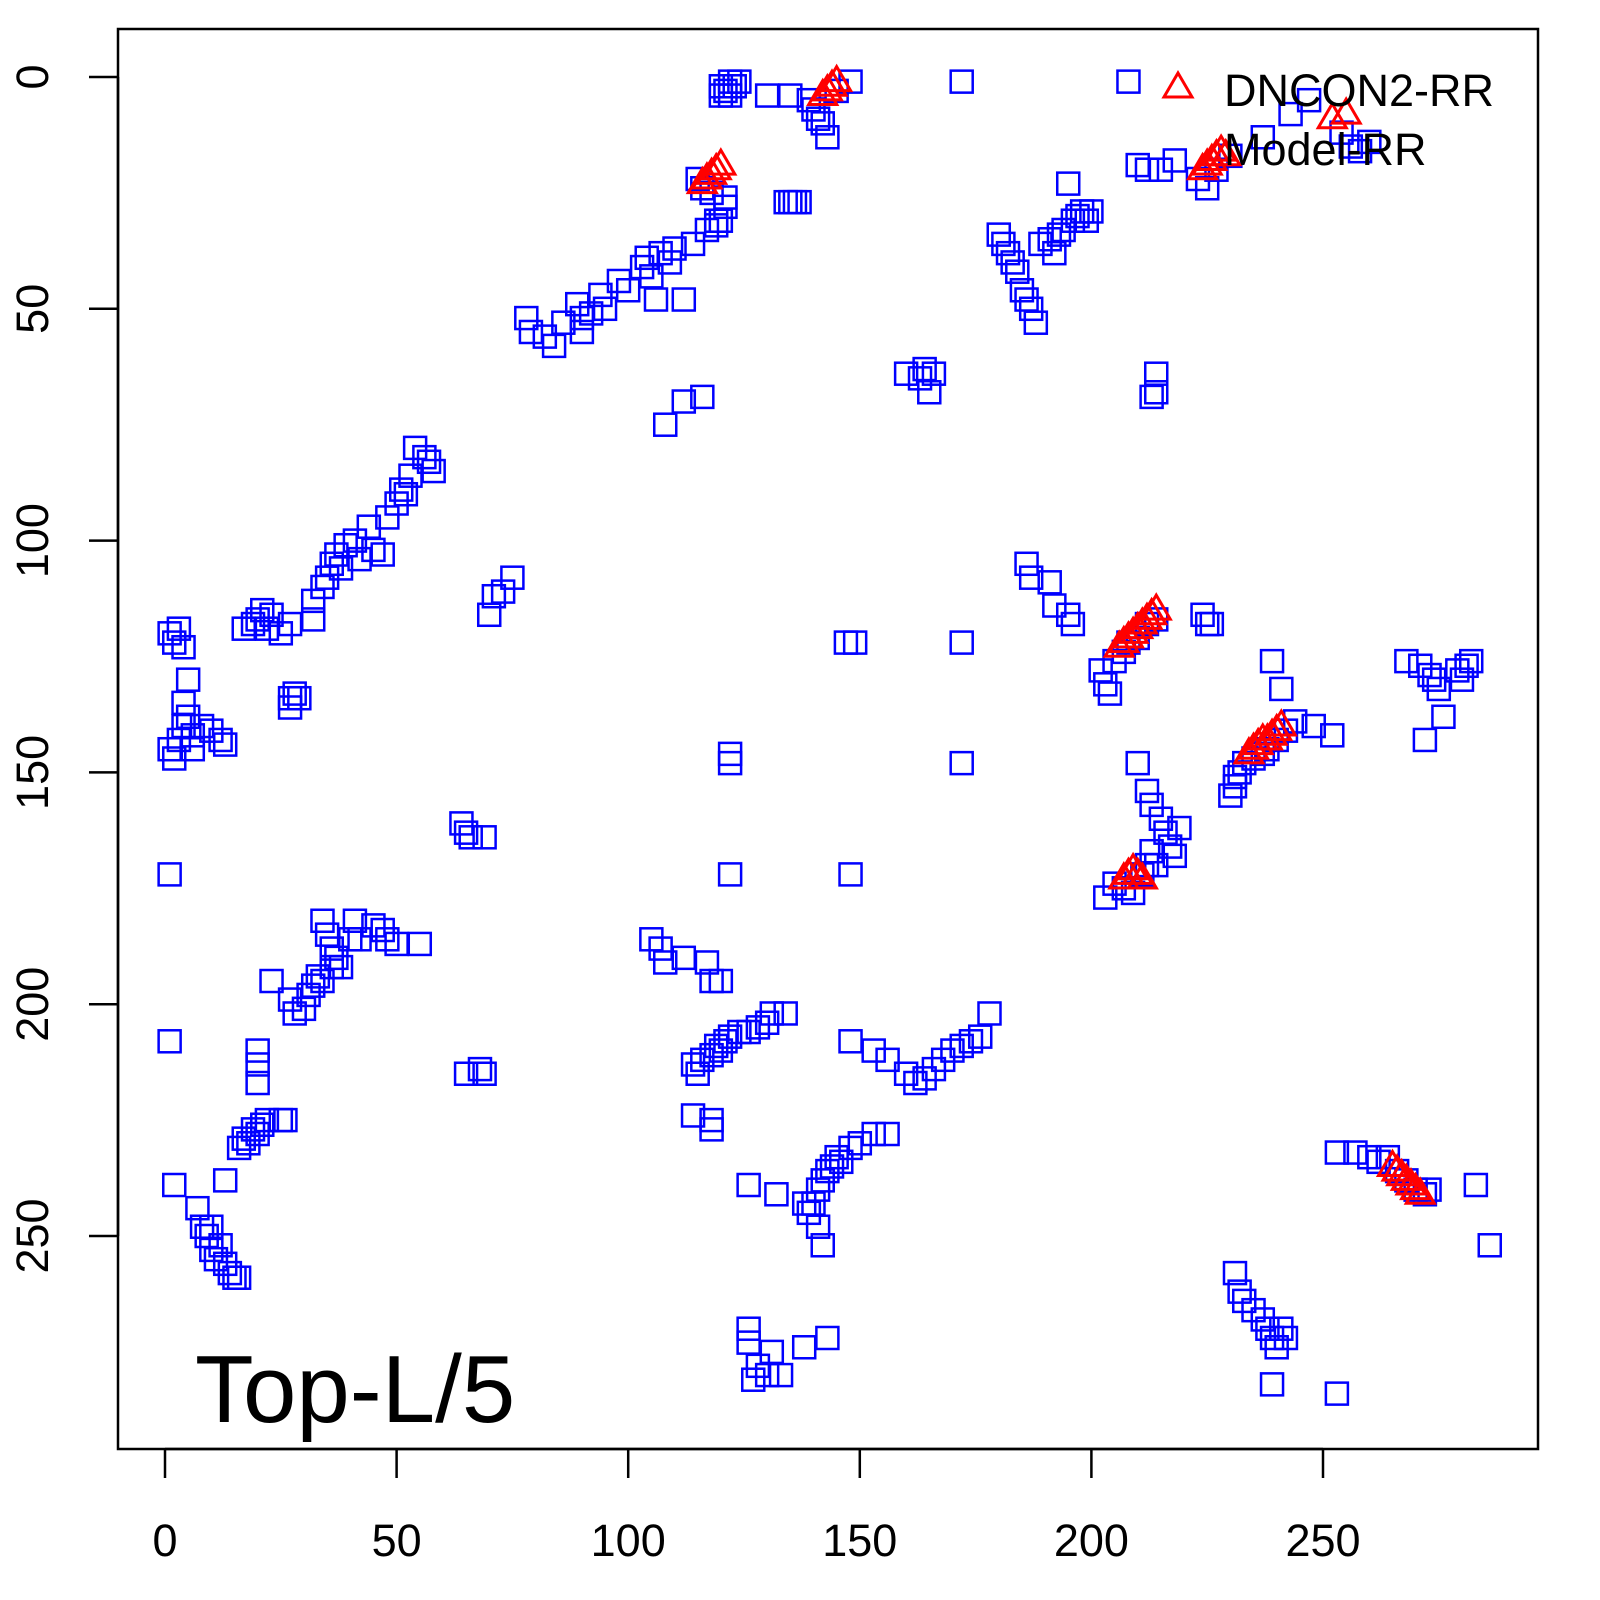  Describe the element at coordinates (32, 76) in the screenshot. I see `y-tick-label: 0` at that location.